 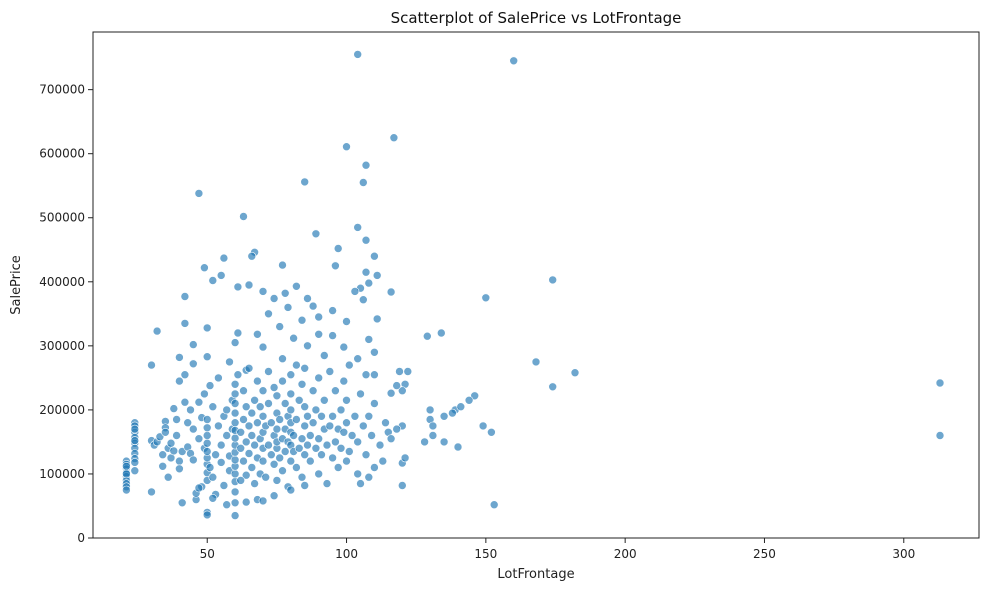 What do you see at coordinates (625, 554) in the screenshot?
I see `x-tick-label: 200` at bounding box center [625, 554].